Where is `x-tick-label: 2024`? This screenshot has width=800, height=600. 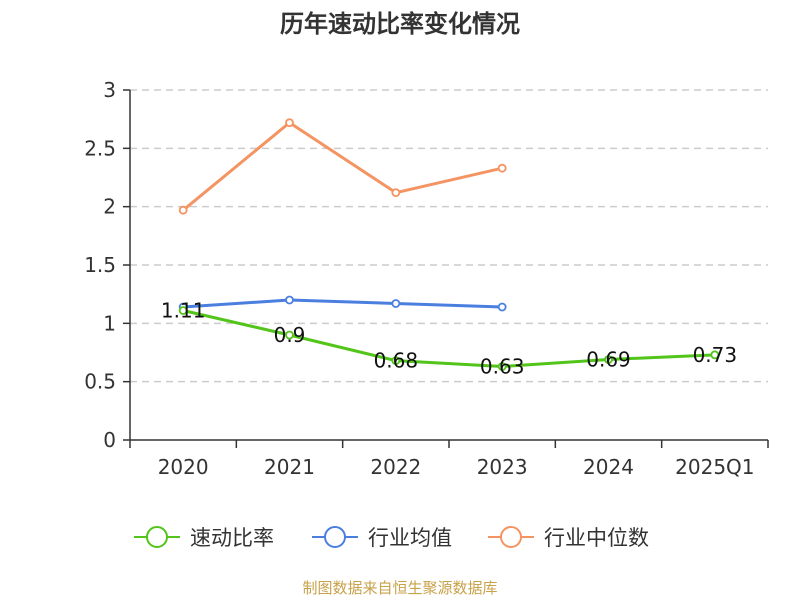
x-tick-label: 2024 is located at coordinates (608, 467).